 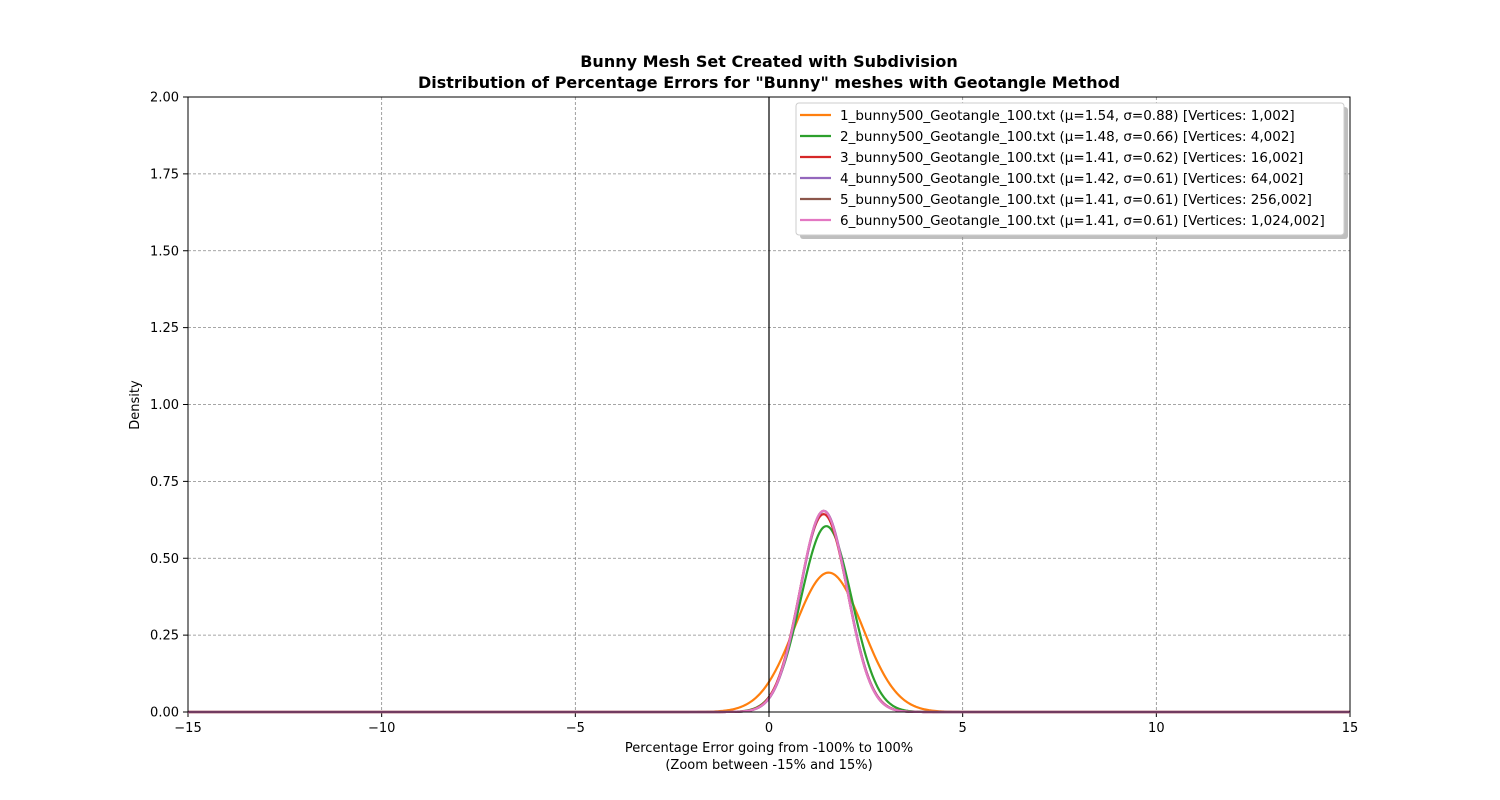 What do you see at coordinates (164, 559) in the screenshot?
I see `y-tick-label: 0.50` at bounding box center [164, 559].